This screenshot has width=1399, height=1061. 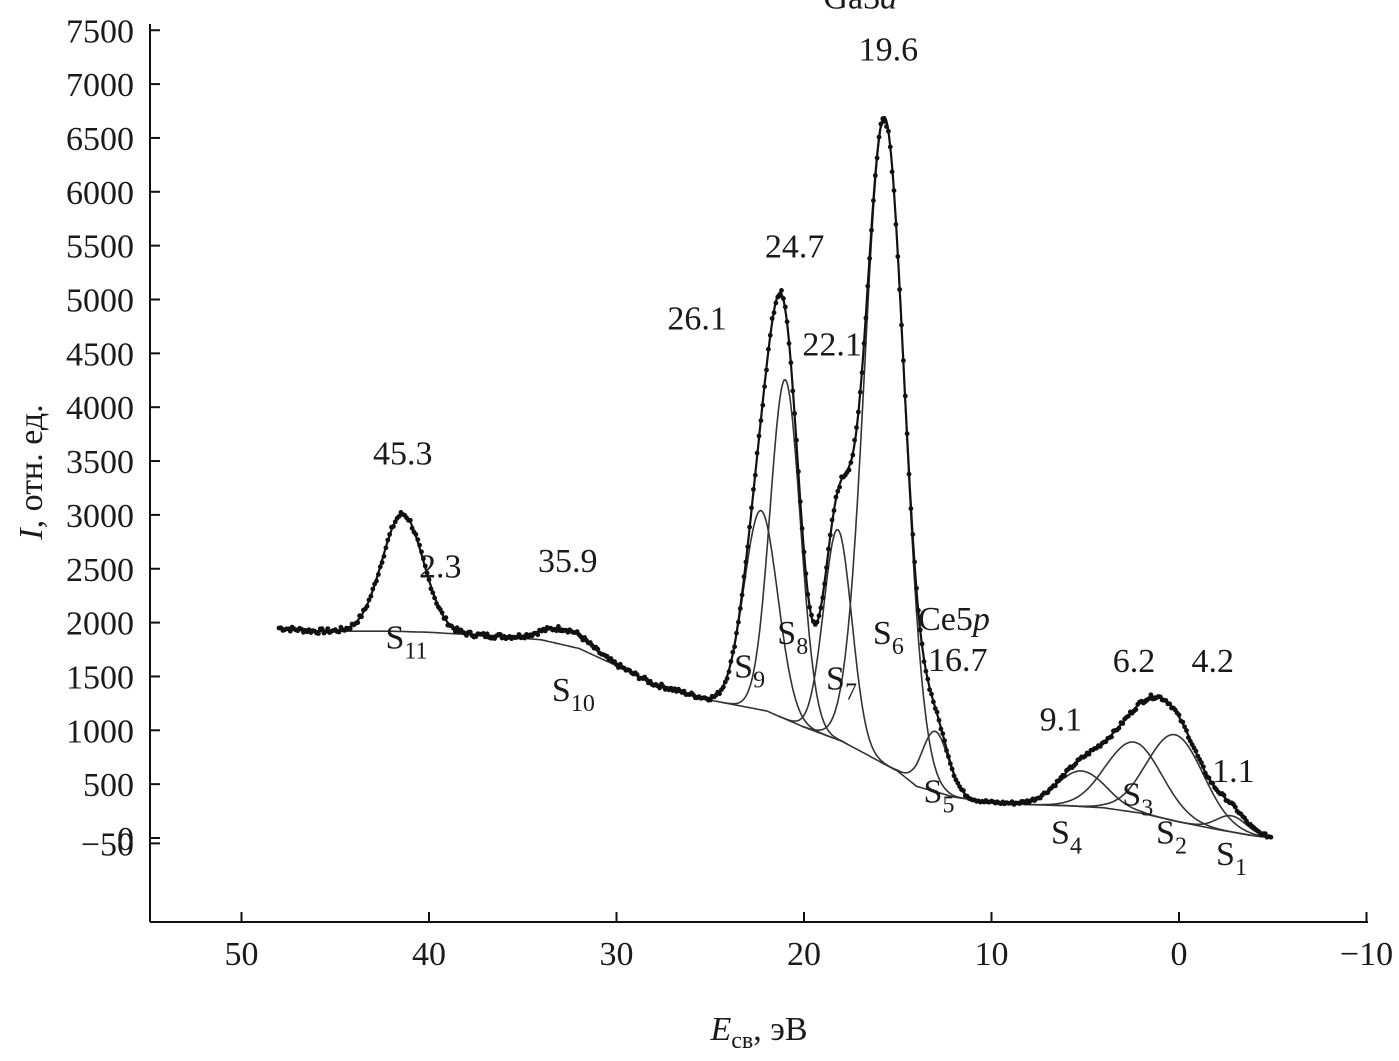 I want to click on peak-label-text: 35.9, so click(x=568, y=561).